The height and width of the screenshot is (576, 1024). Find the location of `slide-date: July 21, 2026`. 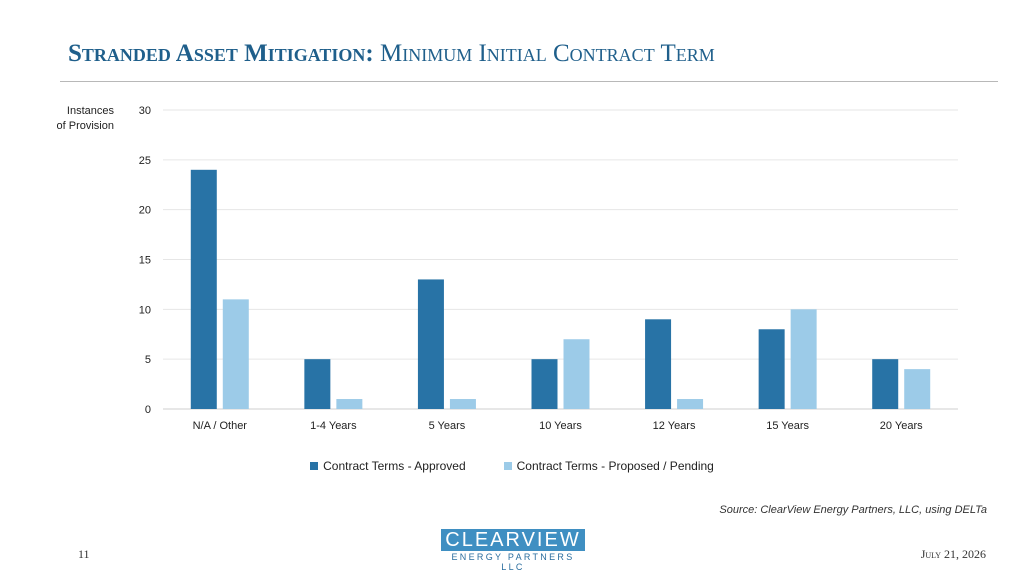

slide-date: July 21, 2026 is located at coordinates (953, 554).